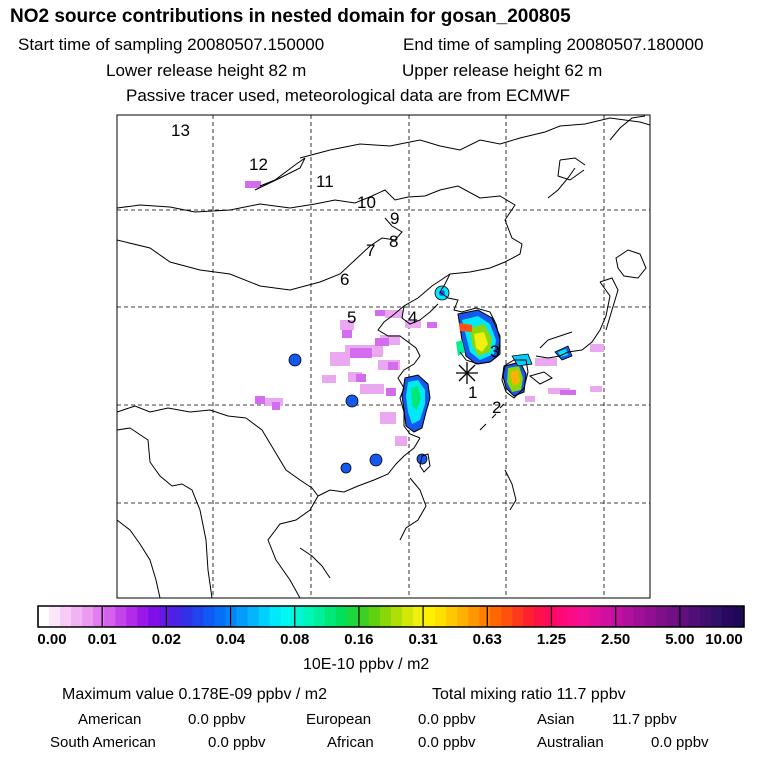 This screenshot has height=768, width=768. Describe the element at coordinates (344, 279) in the screenshot. I see `traj-label-6: 6` at that location.